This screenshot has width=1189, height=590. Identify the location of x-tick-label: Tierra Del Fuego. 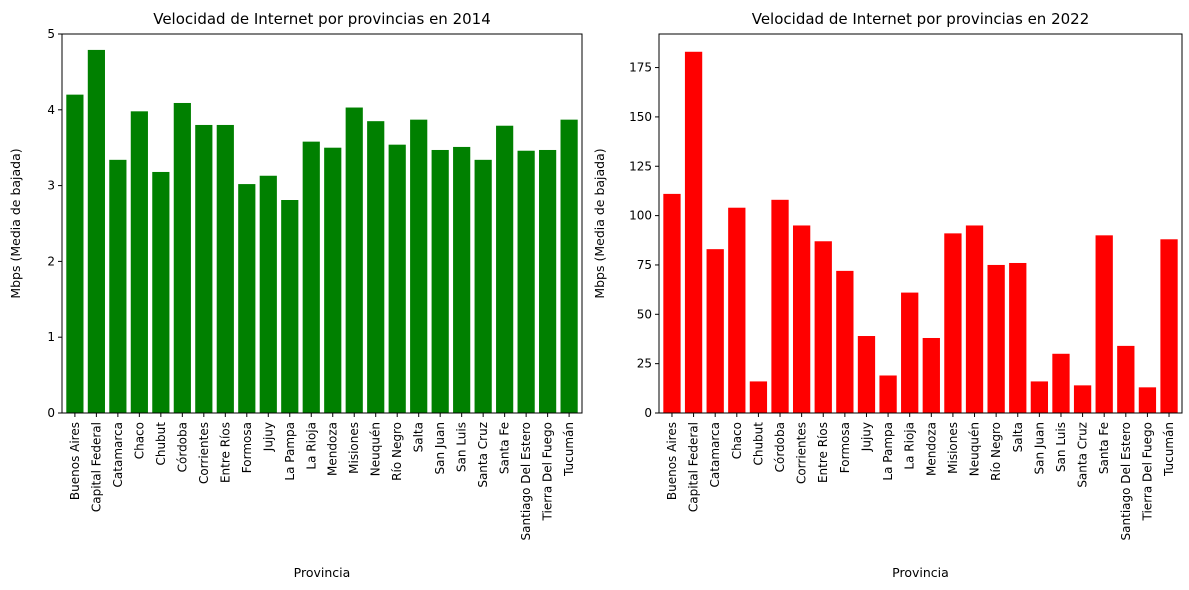
(548, 471).